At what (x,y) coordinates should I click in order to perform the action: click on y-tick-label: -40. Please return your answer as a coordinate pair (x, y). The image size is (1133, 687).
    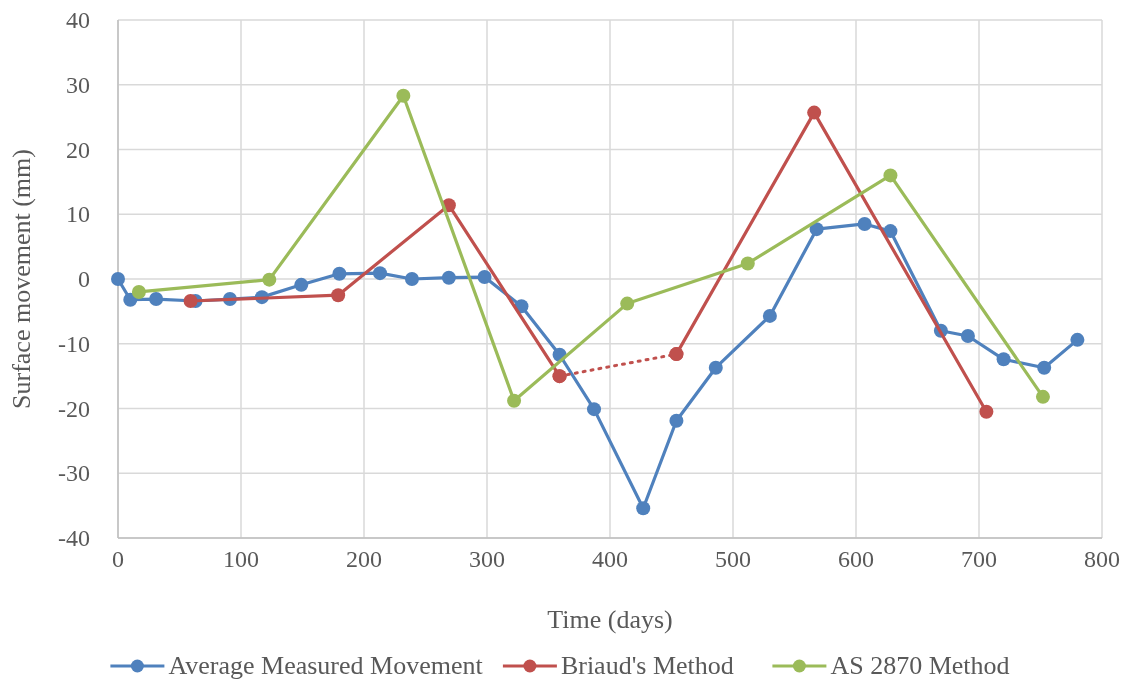
    Looking at the image, I should click on (74, 538).